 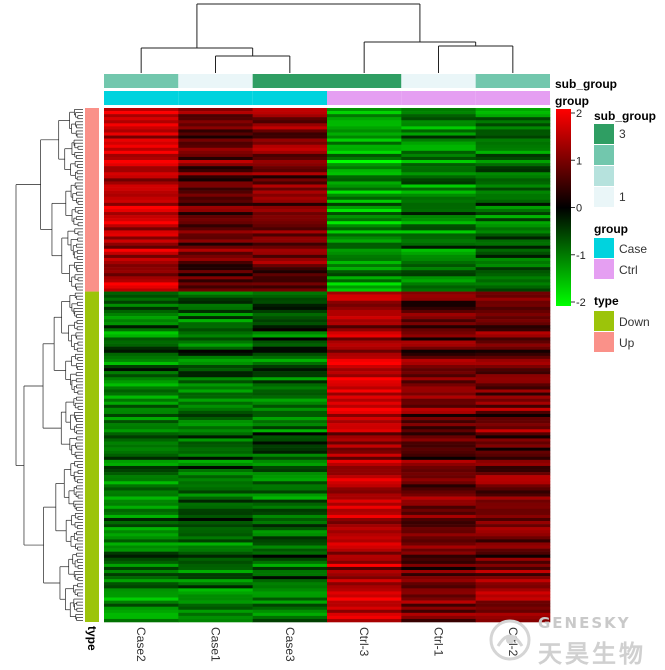 What do you see at coordinates (604, 248) in the screenshot?
I see `group-legend-swatch-case` at bounding box center [604, 248].